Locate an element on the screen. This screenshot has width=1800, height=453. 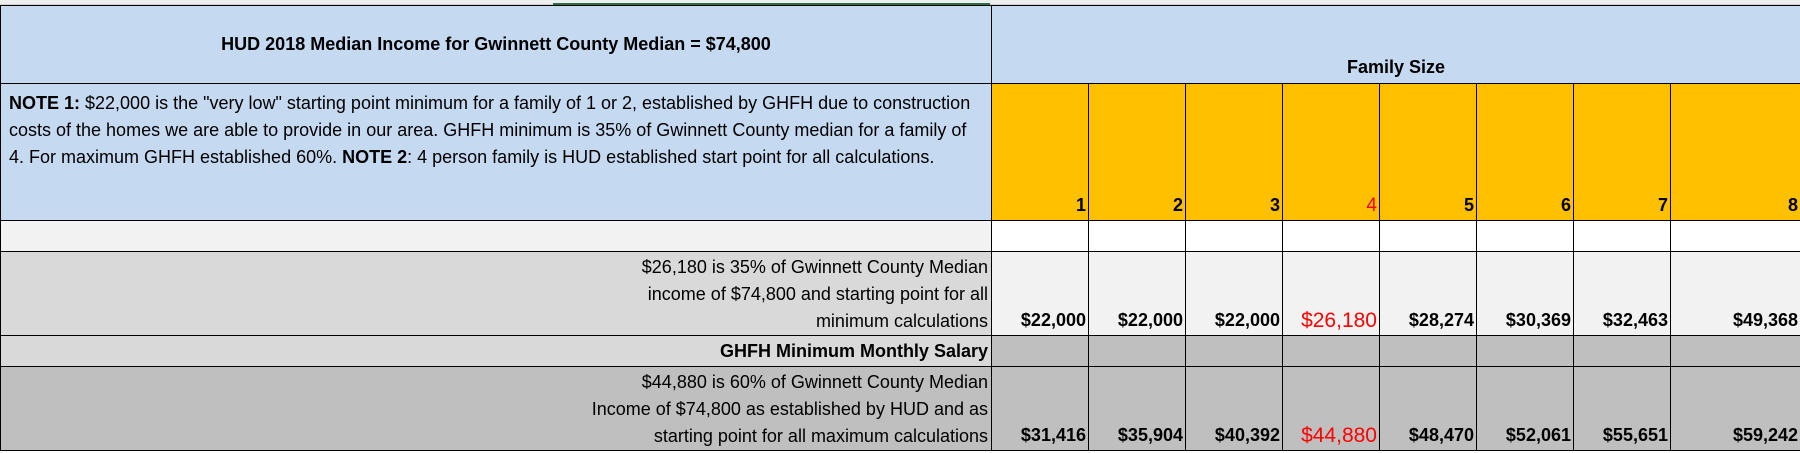
minimum-value-1: $22,000 is located at coordinates (1040, 293).